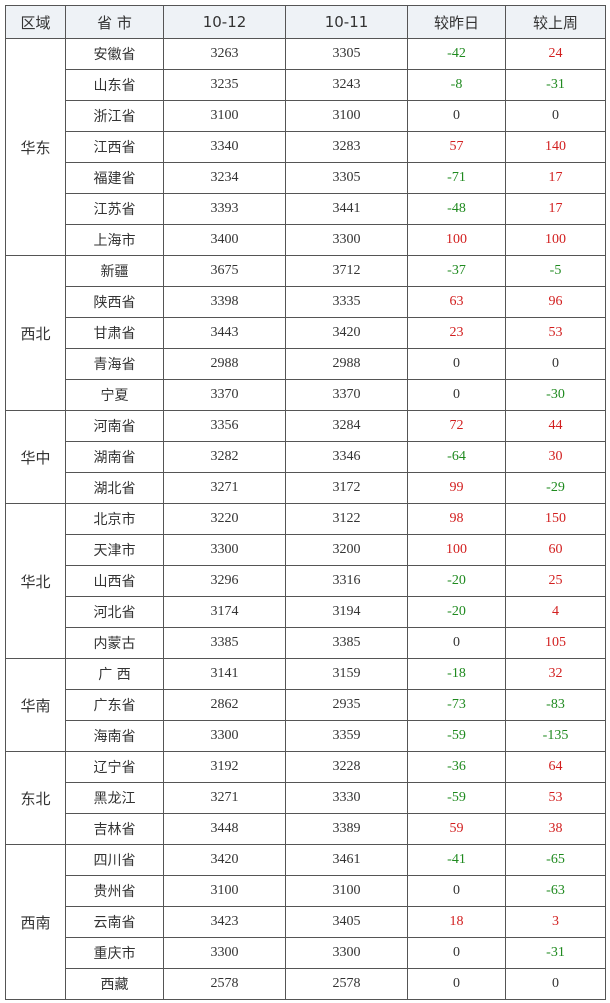 The image size is (610, 1003). I want to click on price-previous-cell: 2578, so click(346, 984).